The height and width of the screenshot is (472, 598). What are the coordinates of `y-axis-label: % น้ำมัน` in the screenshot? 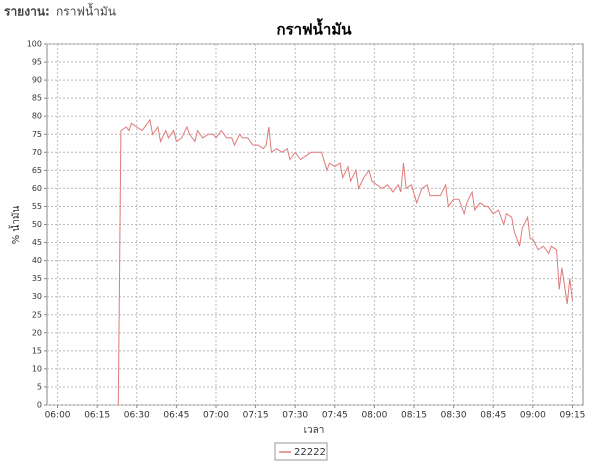 It's located at (15, 225).